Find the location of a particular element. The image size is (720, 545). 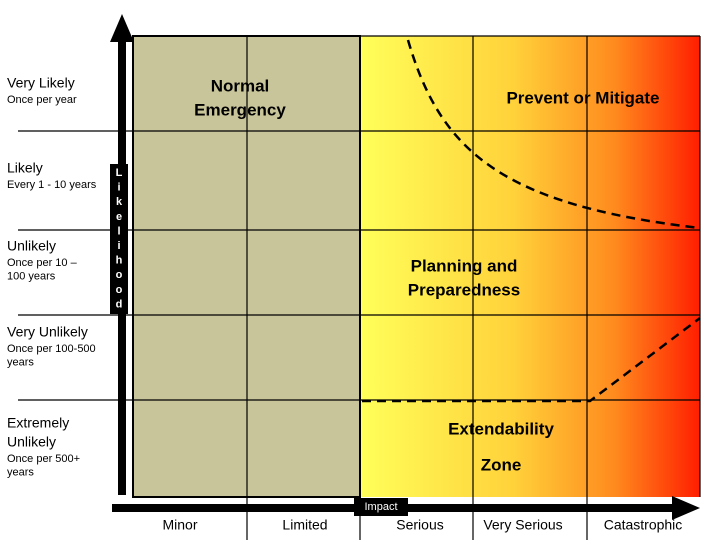

column-label: Limited is located at coordinates (304, 525).